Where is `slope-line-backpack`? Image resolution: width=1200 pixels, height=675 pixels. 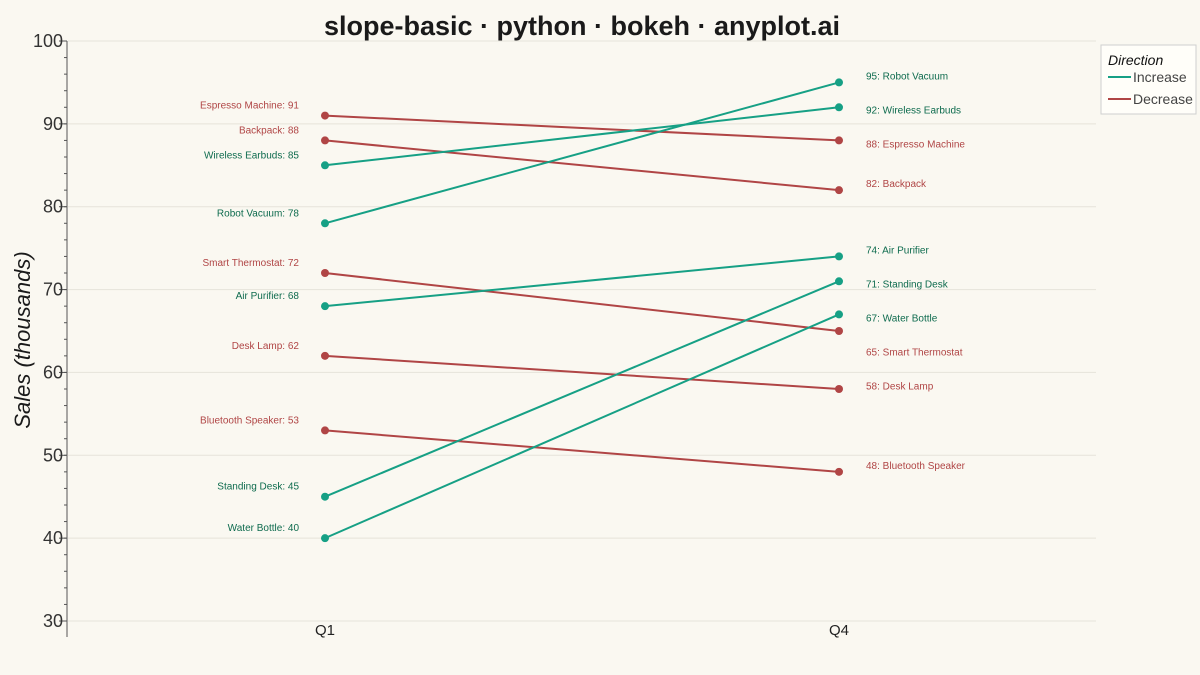
slope-line-backpack is located at coordinates (582, 165).